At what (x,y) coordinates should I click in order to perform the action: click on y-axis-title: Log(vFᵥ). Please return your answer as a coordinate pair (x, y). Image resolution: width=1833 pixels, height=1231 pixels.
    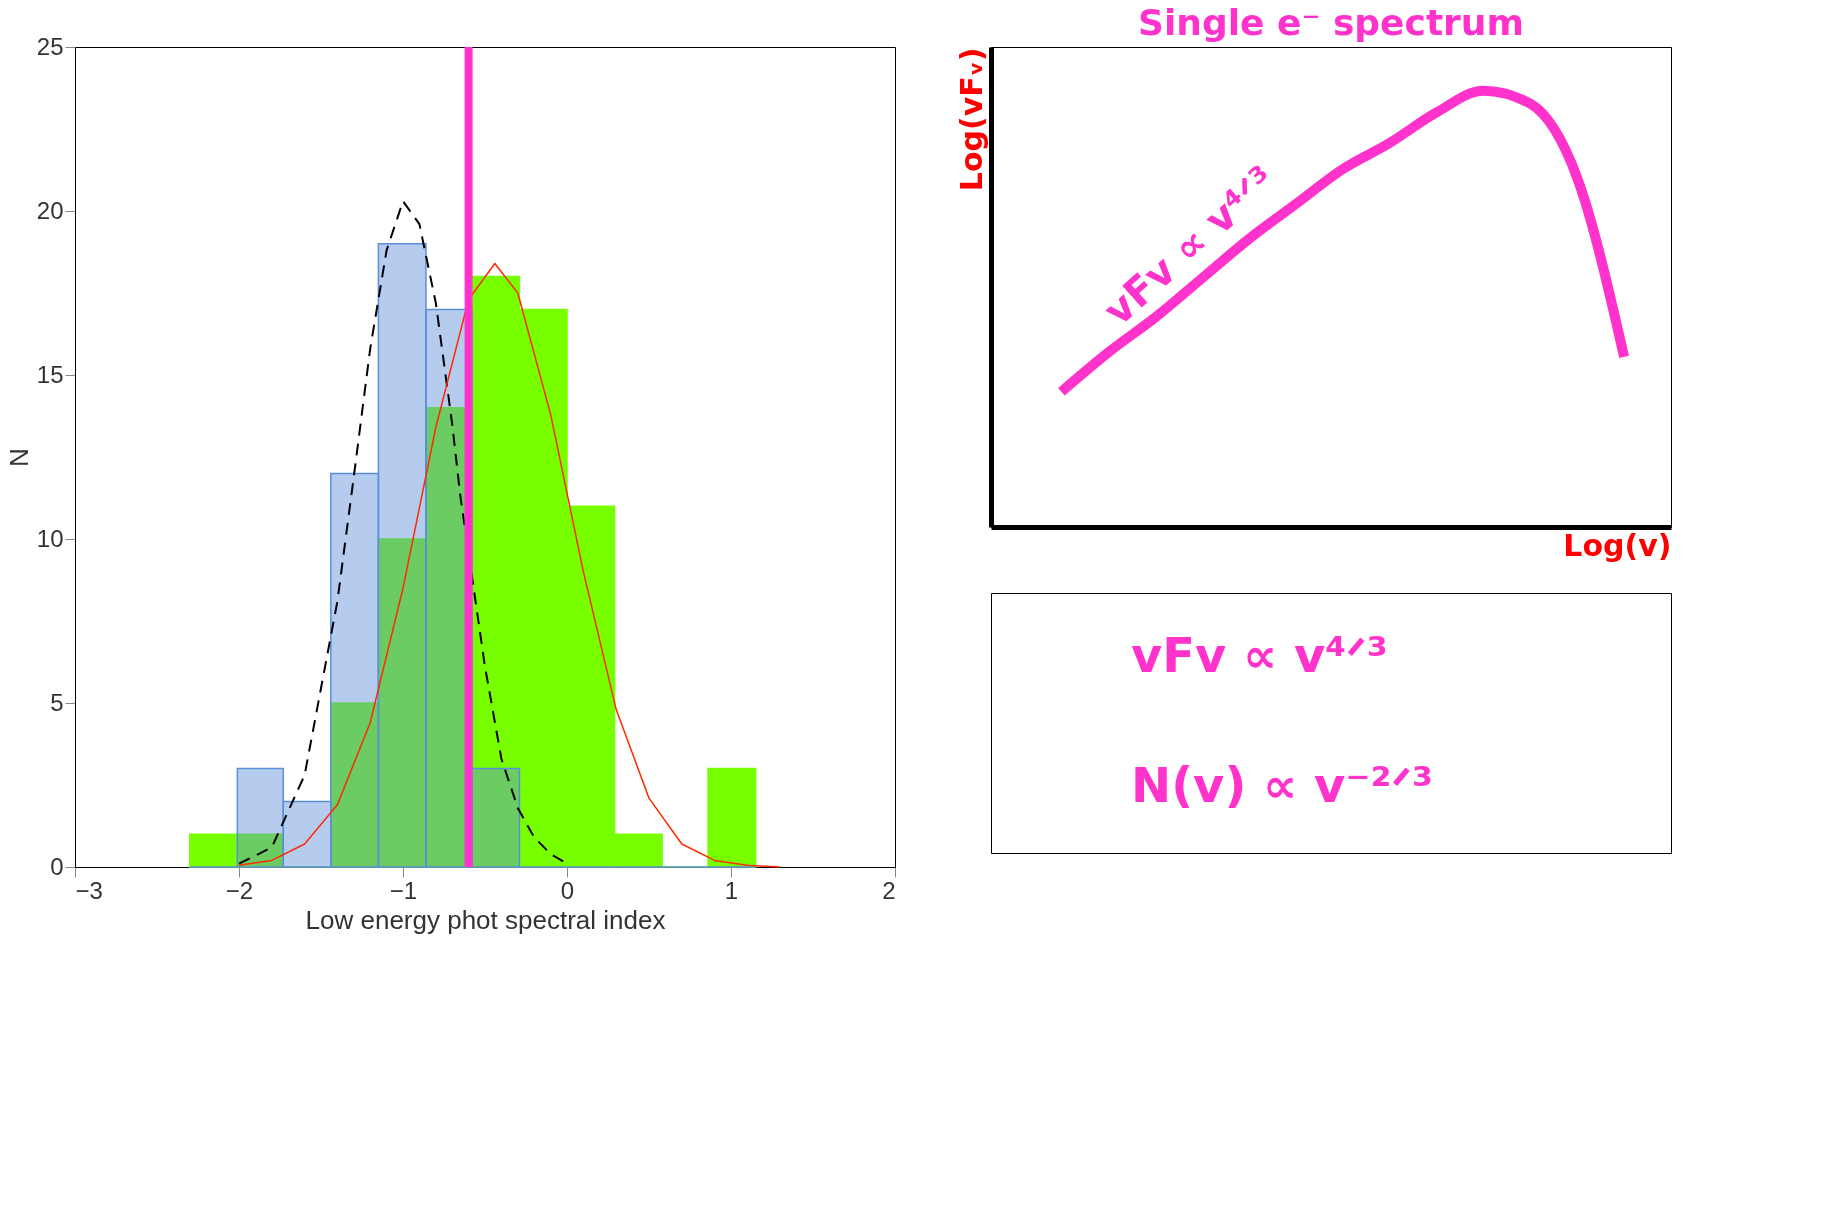
    Looking at the image, I should click on (971, 119).